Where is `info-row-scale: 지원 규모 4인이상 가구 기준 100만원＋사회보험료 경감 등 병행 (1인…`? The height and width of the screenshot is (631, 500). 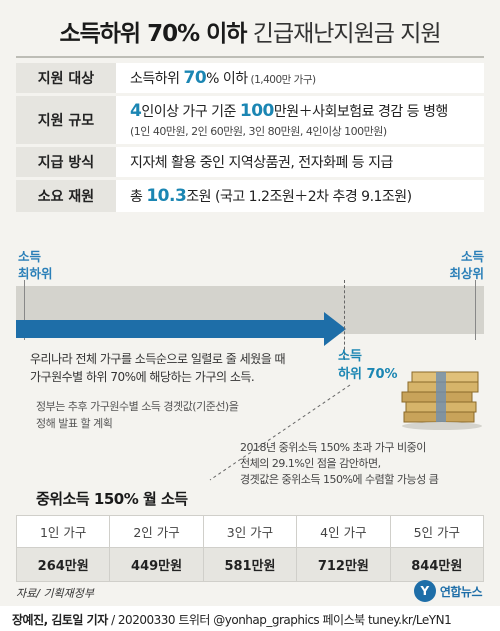 info-row-scale: 지원 규모 4인이상 가구 기준 100만원＋사회보험료 경감 등 병행 (1인… is located at coordinates (250, 120).